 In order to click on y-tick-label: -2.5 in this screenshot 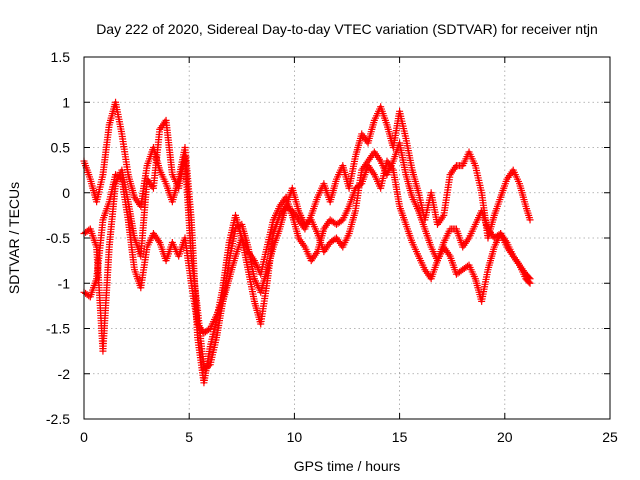, I will do `click(58, 419)`.